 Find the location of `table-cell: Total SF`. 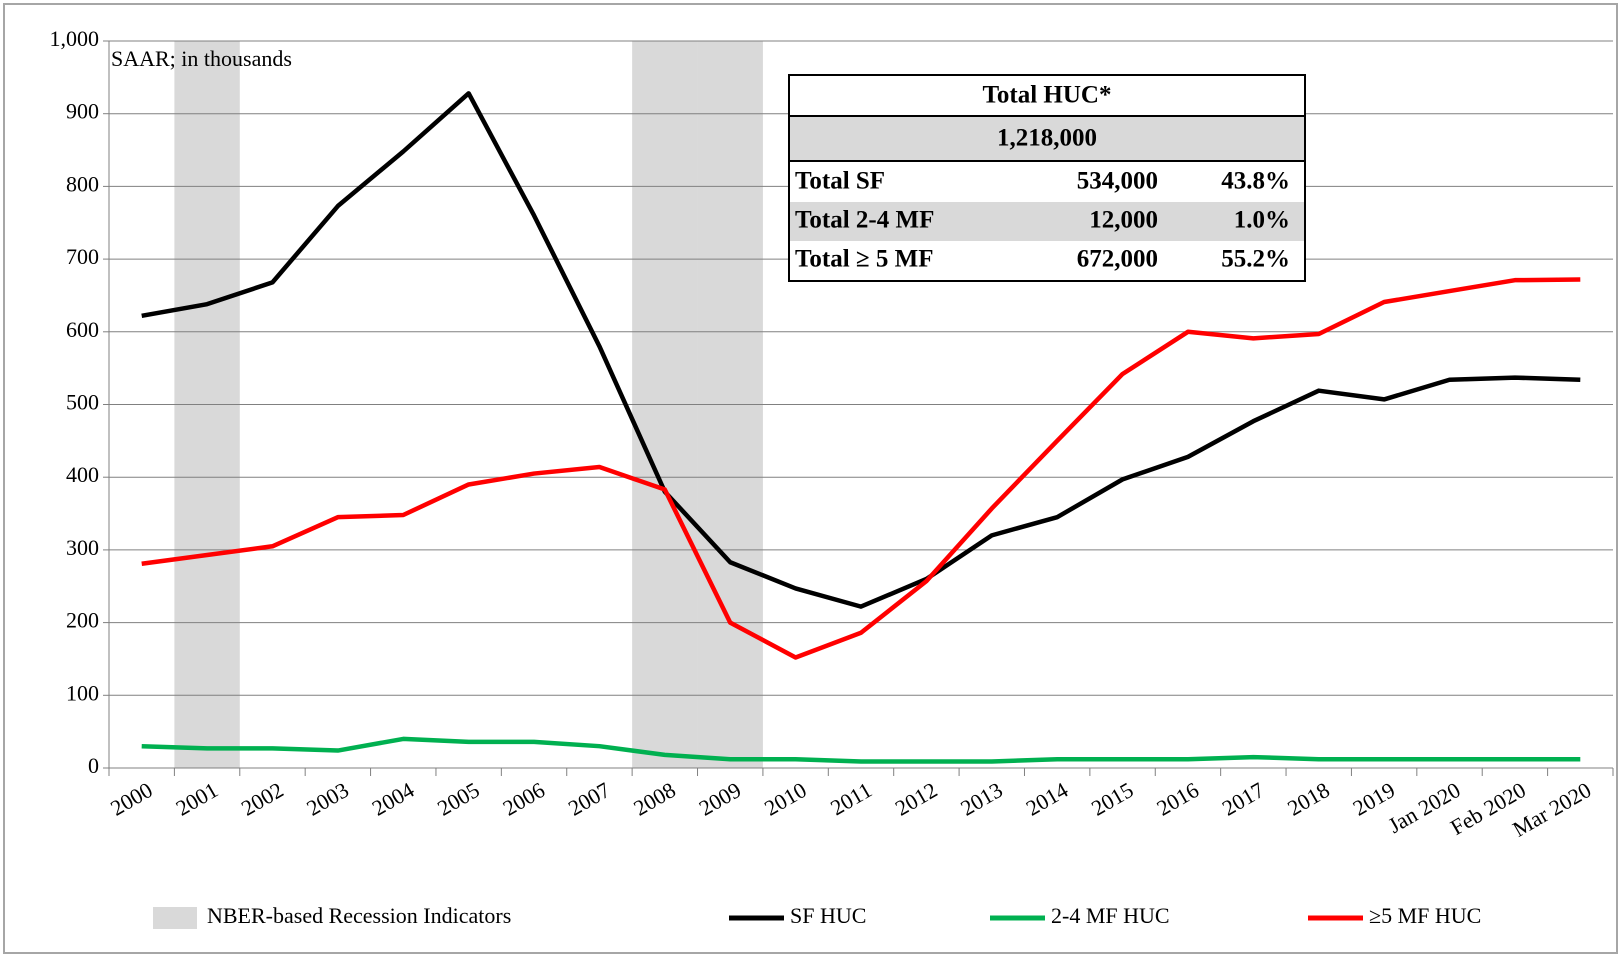

table-cell: Total SF is located at coordinates (840, 181).